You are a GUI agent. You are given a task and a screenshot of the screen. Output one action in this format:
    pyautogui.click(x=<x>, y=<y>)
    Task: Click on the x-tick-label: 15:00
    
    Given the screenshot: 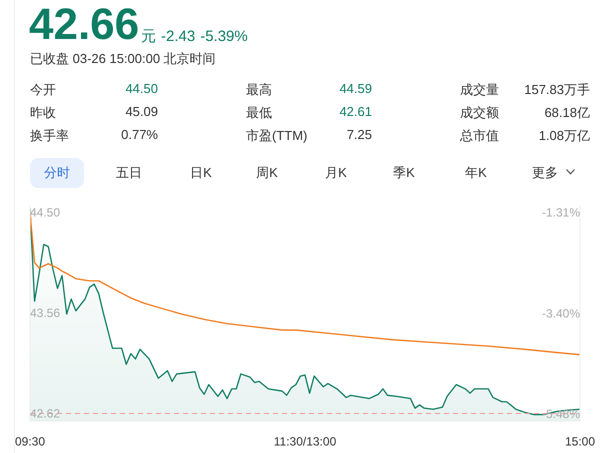 What is the action you would take?
    pyautogui.click(x=580, y=441)
    